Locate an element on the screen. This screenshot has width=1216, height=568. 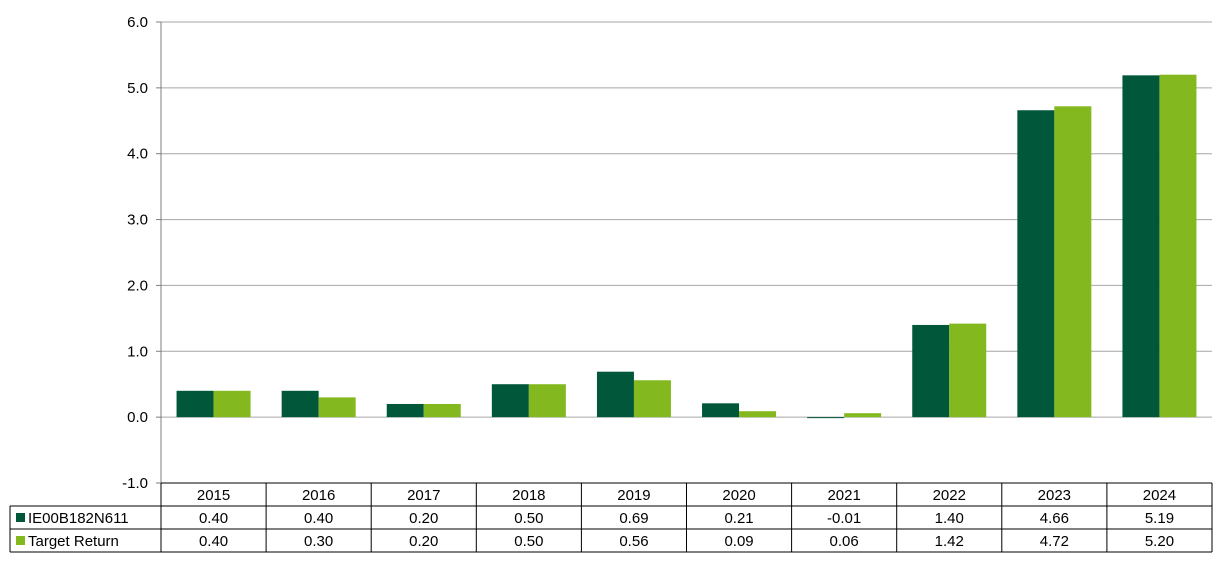
data-label: 4.72 is located at coordinates (1054, 541).